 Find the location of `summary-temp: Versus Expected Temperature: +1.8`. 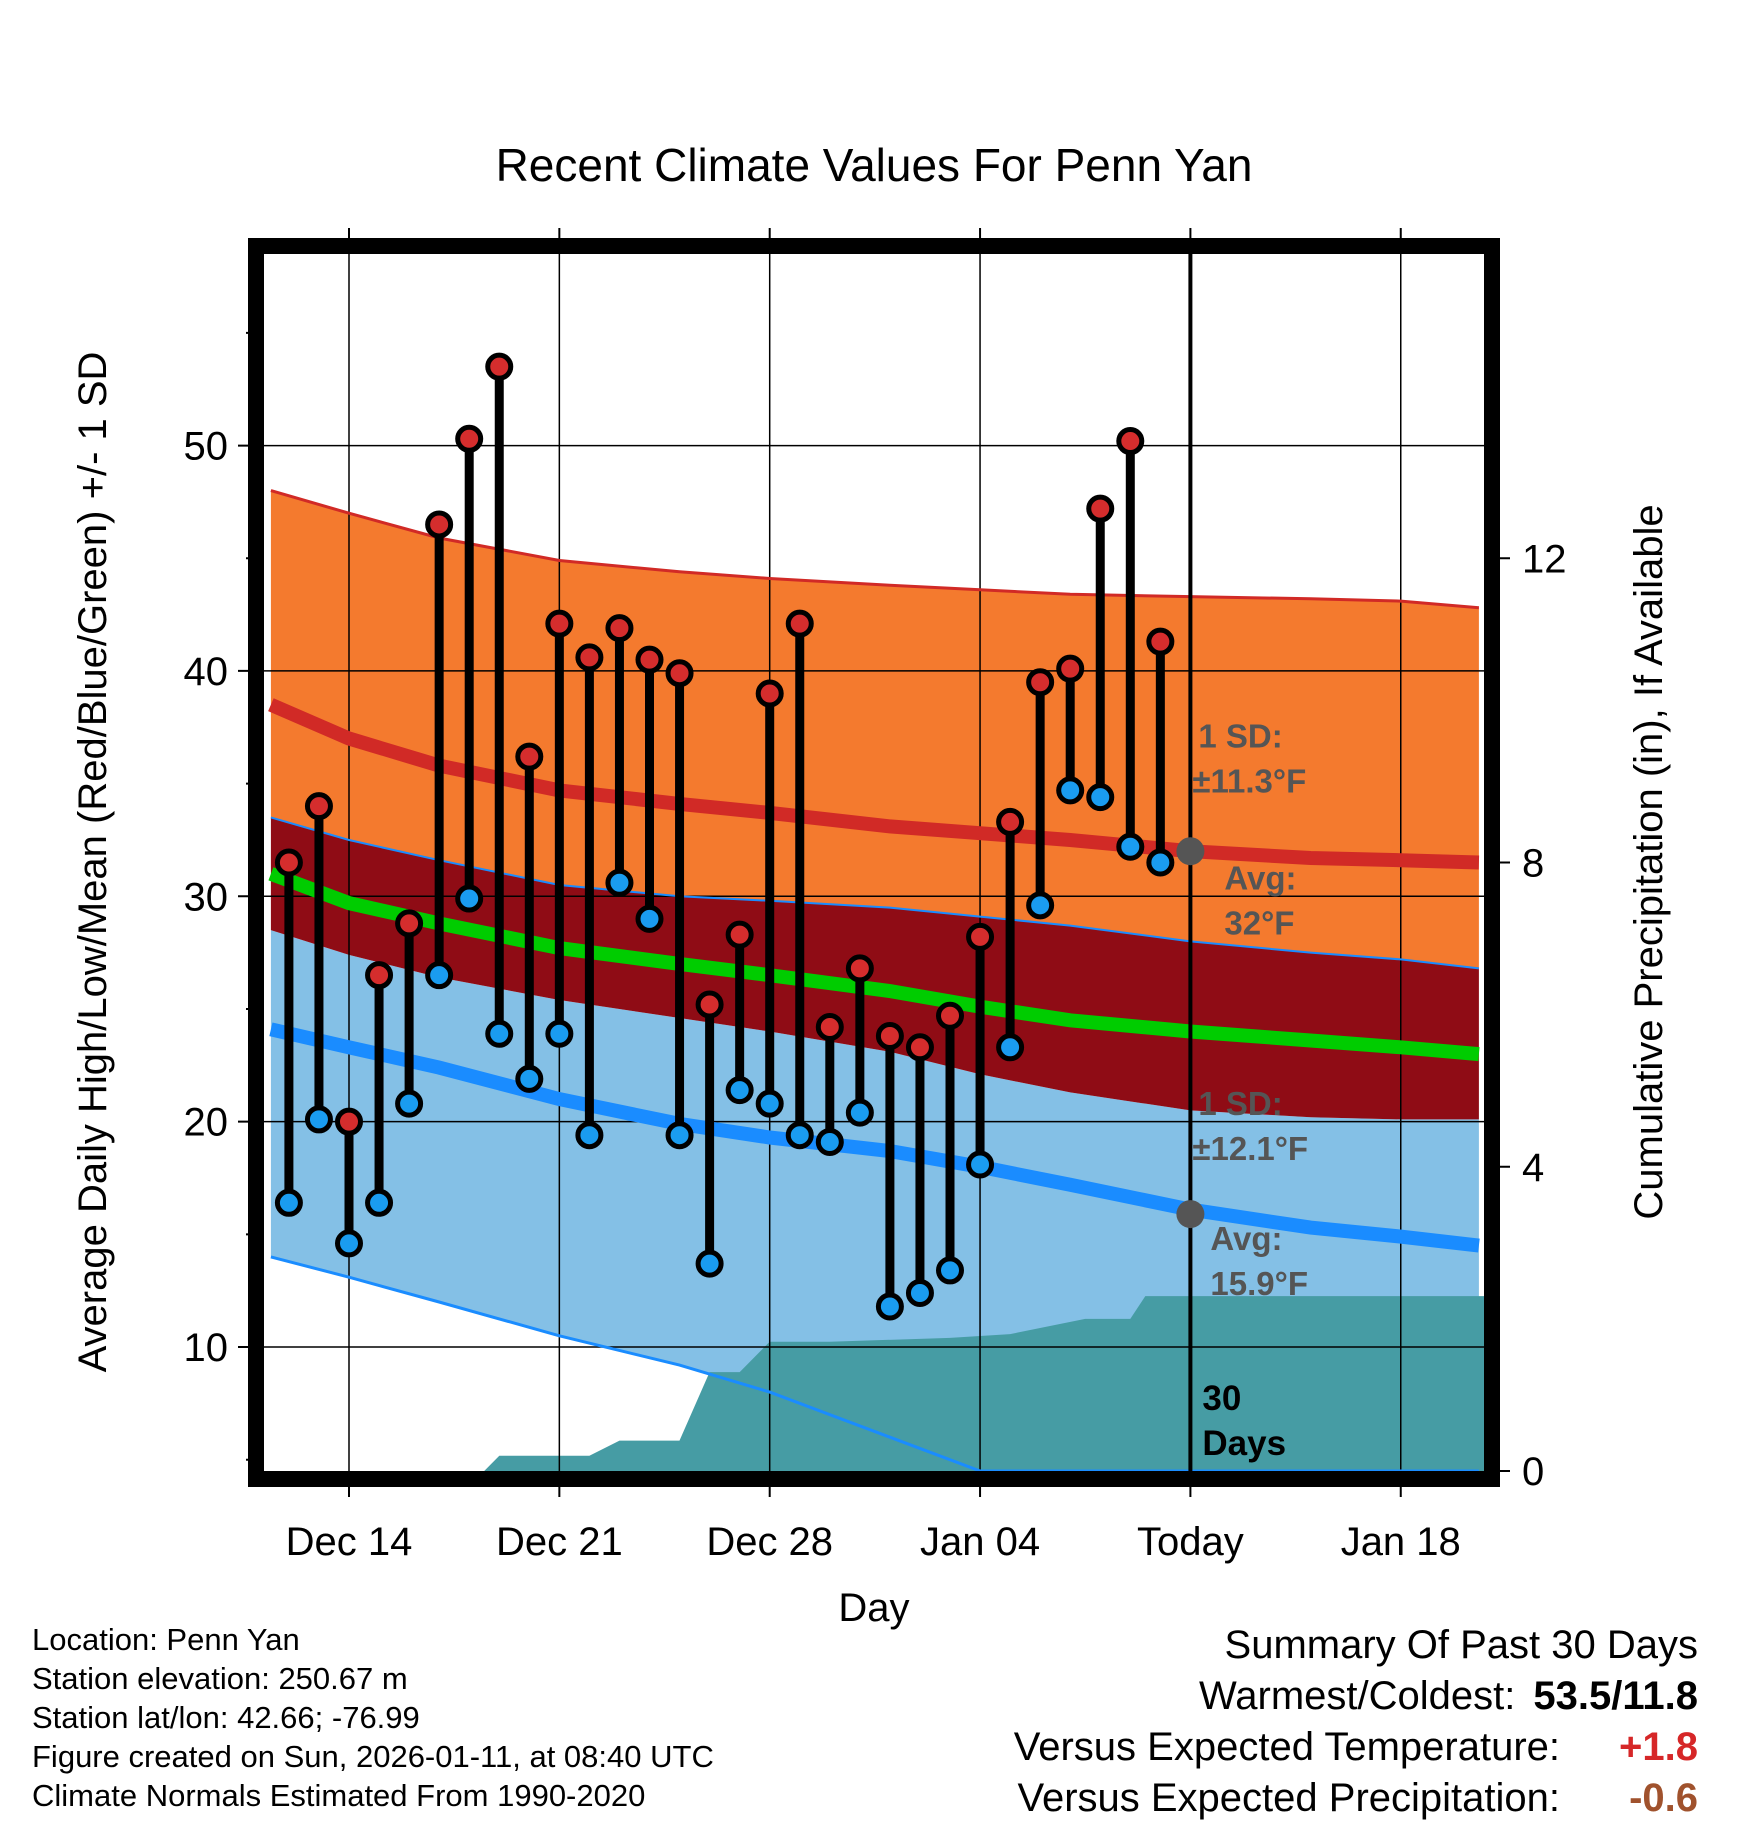

summary-temp: Versus Expected Temperature: +1.8 is located at coordinates (1356, 1747).